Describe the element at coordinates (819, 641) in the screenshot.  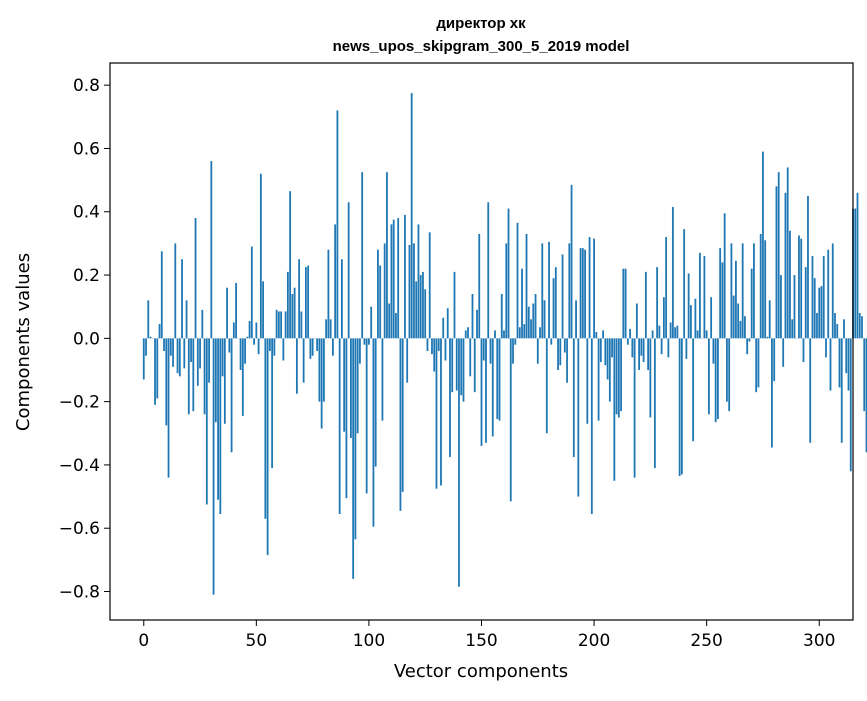
I see `x-tick-label: 300` at that location.